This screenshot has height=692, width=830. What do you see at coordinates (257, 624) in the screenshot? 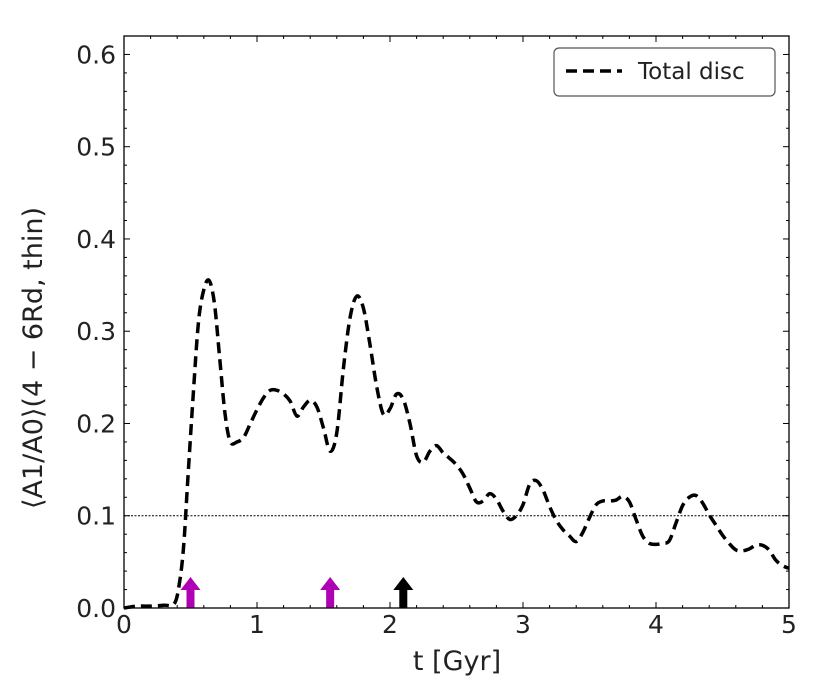
I see `x-tick-label: 1` at bounding box center [257, 624].